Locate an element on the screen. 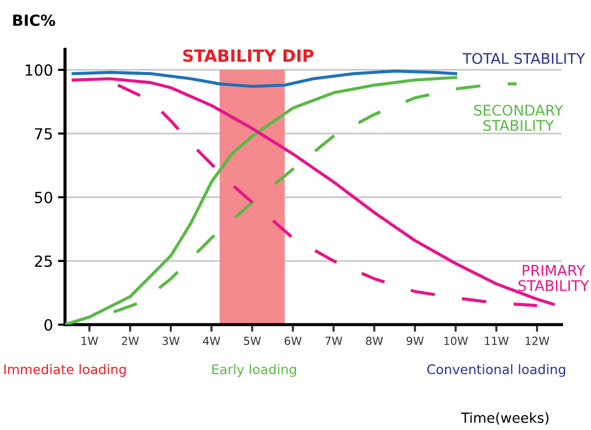 This screenshot has height=430, width=591. series-label: PRIMARY STABILITY is located at coordinates (554, 278).